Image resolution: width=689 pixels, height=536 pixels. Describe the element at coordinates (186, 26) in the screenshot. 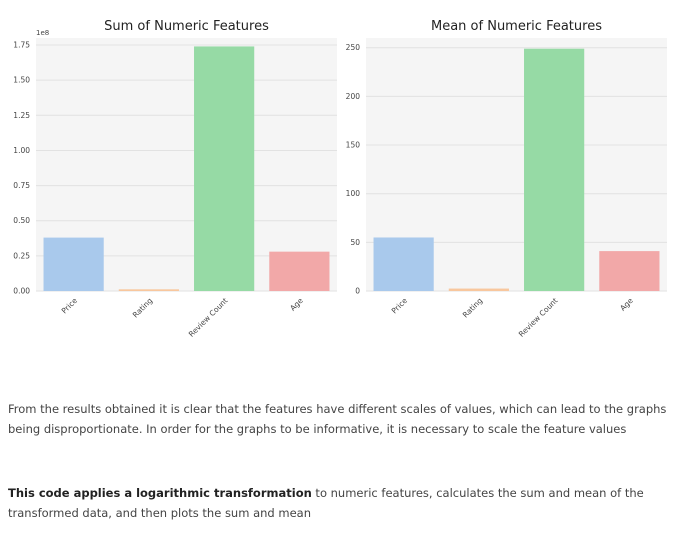

I see `chart-title: Sum of Numeric Features` at that location.